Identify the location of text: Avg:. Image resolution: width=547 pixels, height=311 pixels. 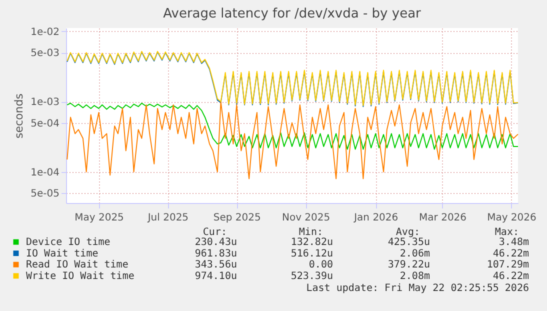
(408, 232).